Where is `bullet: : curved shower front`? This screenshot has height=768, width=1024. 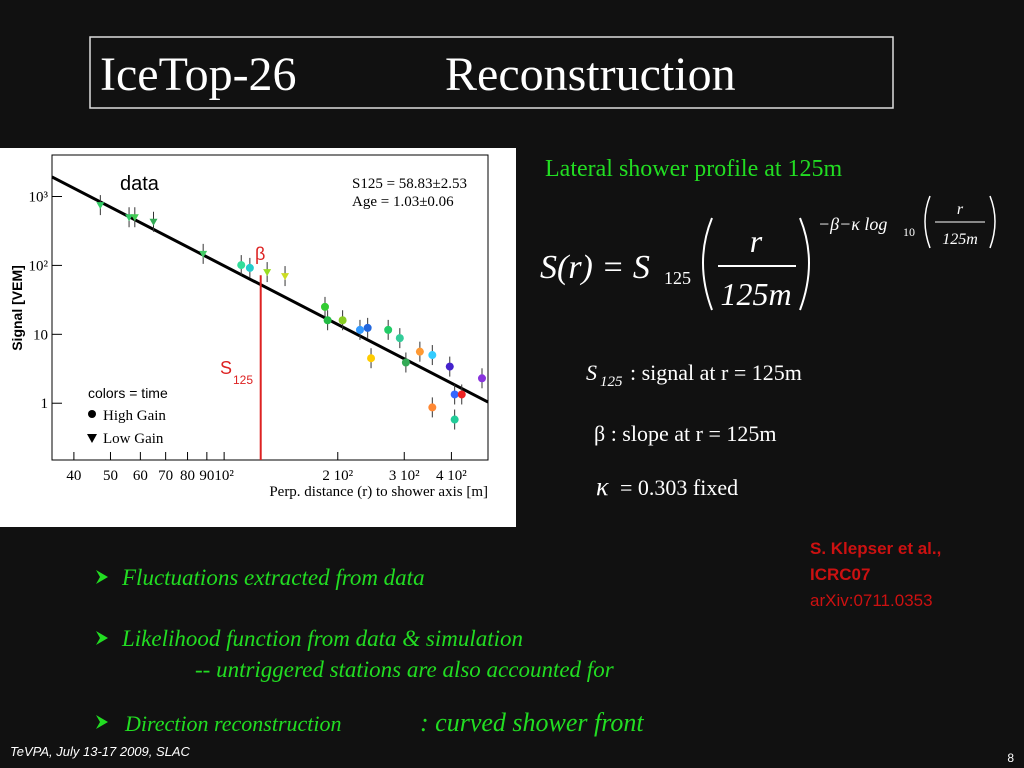
bullet: : curved shower front is located at coordinates (532, 722).